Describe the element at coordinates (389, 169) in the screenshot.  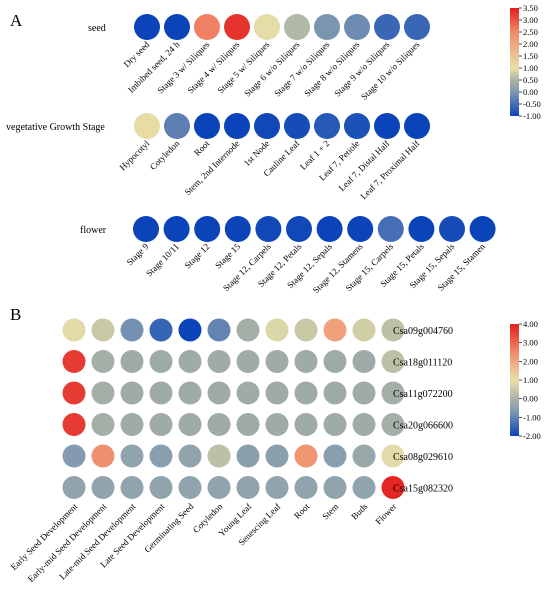
I see `panel-a-tick-label: Leaf 7, Proximal Half` at that location.